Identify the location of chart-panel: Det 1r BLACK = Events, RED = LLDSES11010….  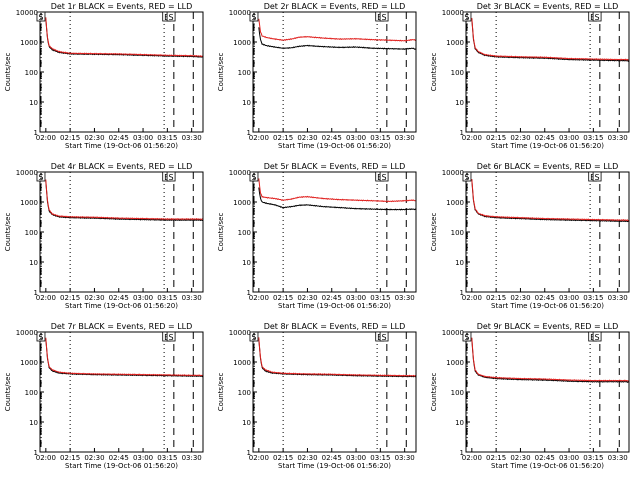
(104, 76).